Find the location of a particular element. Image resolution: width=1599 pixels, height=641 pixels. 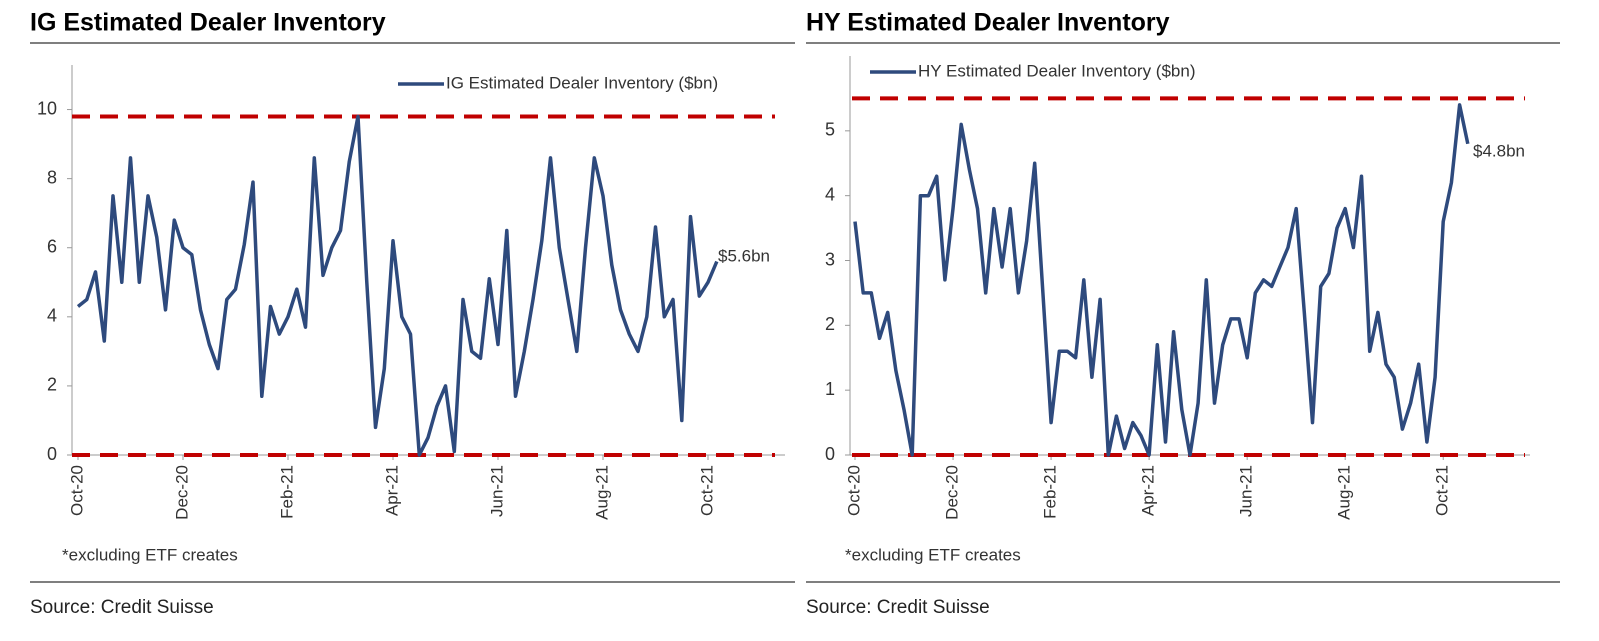

chart-title: IG Estimated Dealer Inventory is located at coordinates (208, 23).